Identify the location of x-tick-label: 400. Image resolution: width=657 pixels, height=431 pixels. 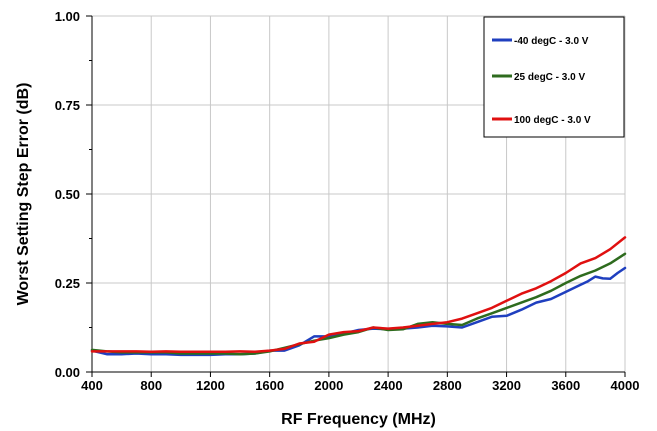
(92, 385).